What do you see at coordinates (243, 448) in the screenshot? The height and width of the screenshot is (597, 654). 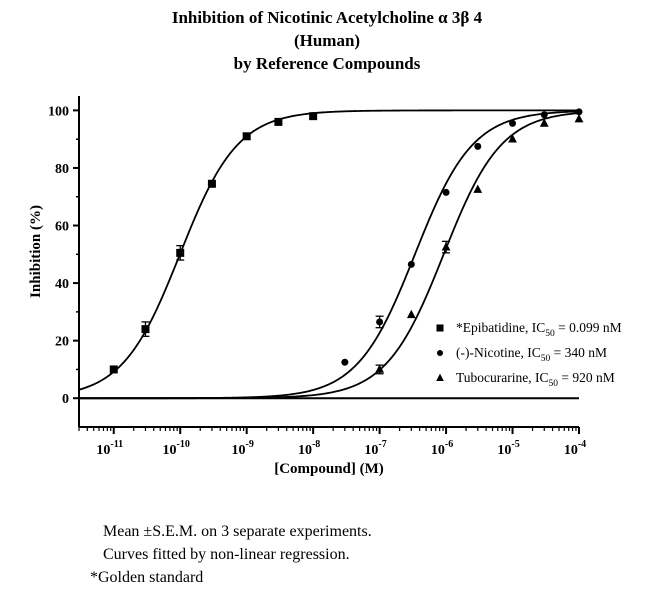 I see `x-tick-label: 10⁻⁹` at bounding box center [243, 448].